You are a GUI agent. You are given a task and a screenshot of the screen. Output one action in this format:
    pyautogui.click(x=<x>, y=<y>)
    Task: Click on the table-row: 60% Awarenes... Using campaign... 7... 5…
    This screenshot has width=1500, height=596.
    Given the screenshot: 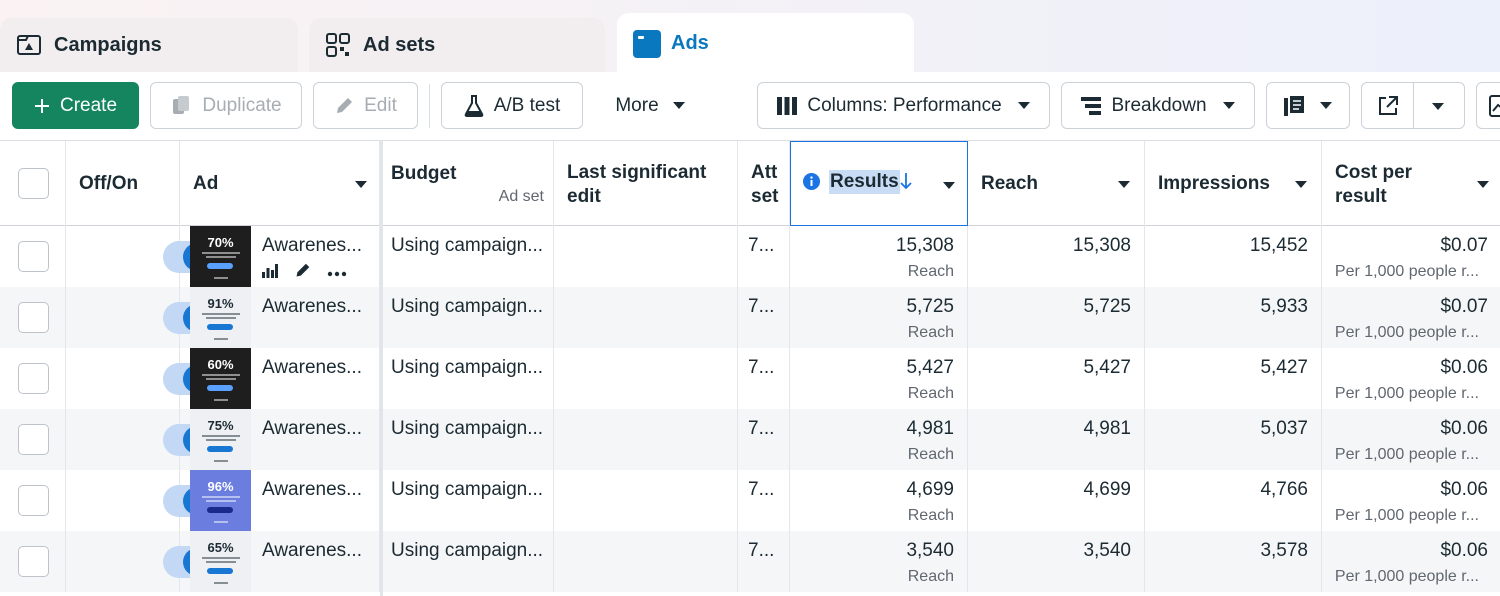 What is the action you would take?
    pyautogui.click(x=750, y=378)
    